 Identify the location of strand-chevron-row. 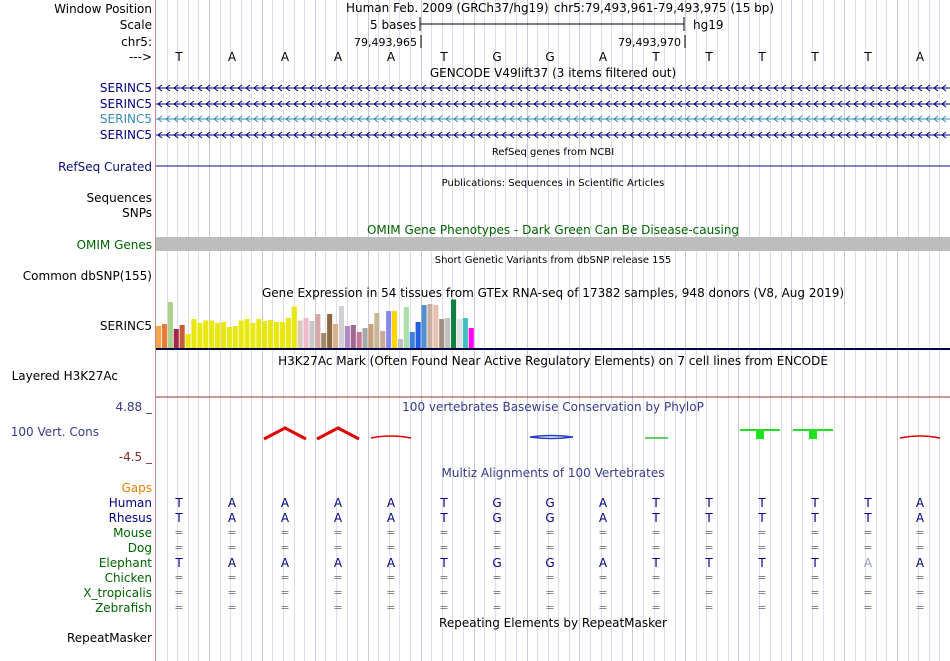
(552, 135).